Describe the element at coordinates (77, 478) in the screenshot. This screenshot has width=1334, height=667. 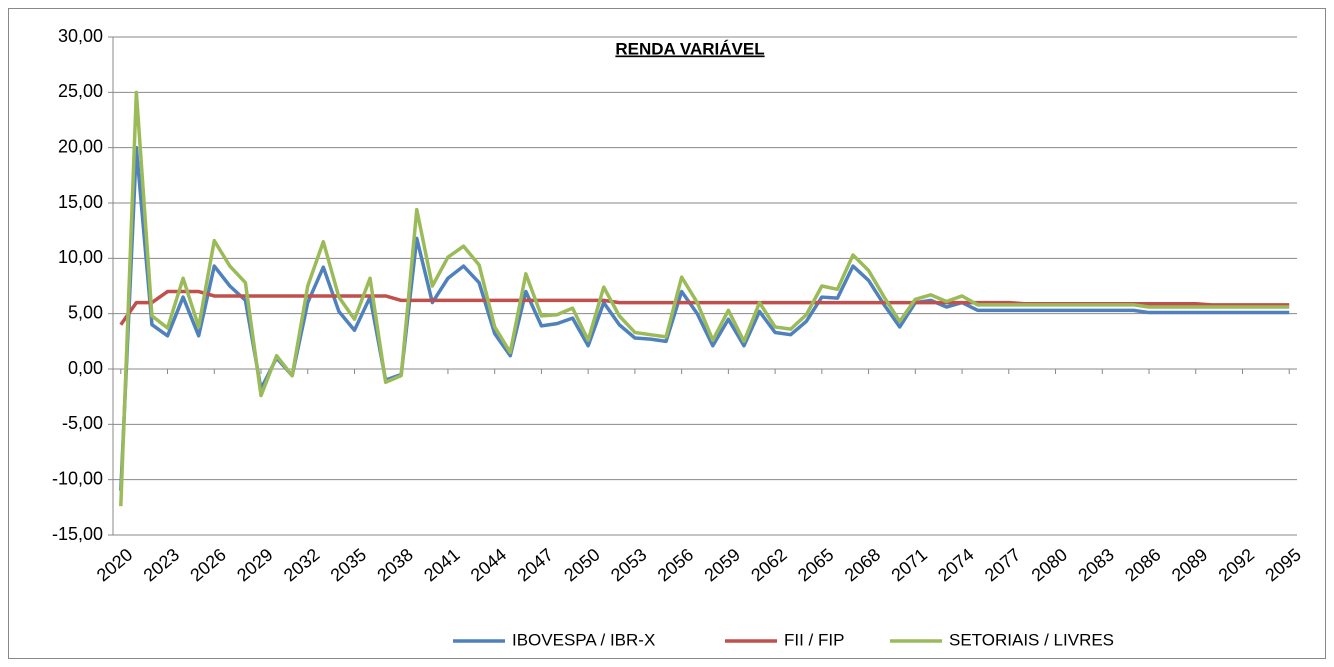
I see `y-tick-label: -10,00` at that location.